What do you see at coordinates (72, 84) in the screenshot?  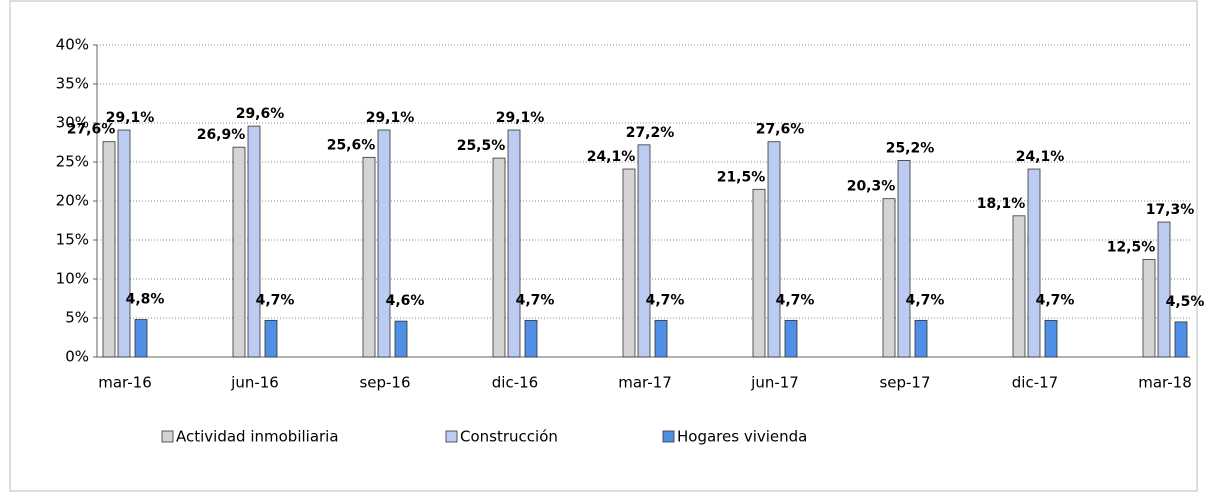 I see `y-tick-label: 35%` at bounding box center [72, 84].